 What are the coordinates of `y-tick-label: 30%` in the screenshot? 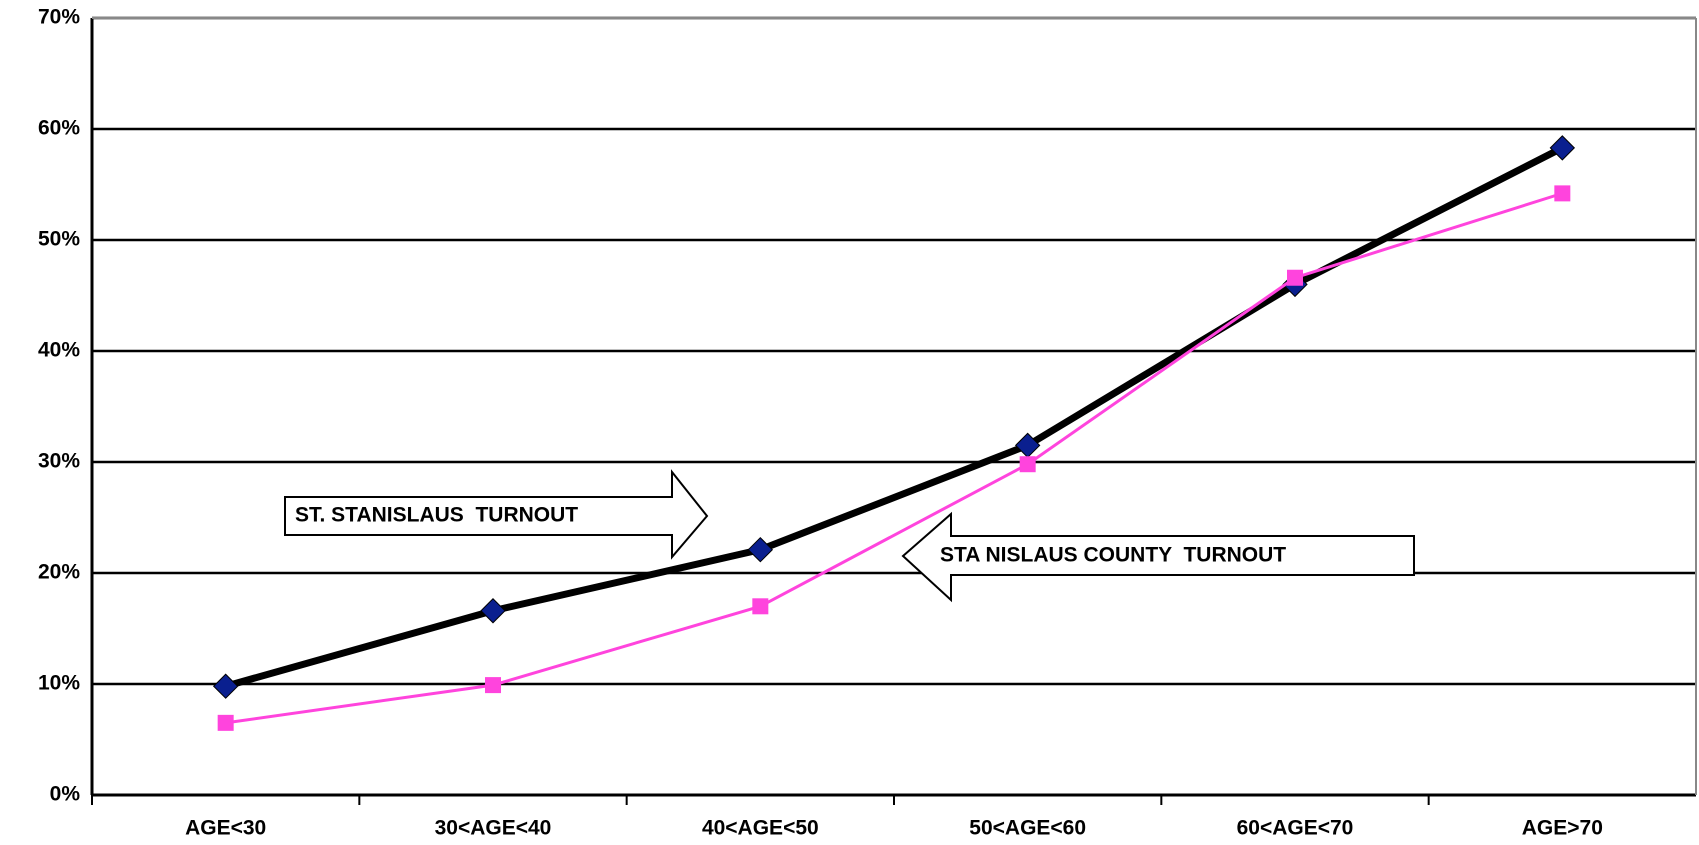 It's located at (59, 461).